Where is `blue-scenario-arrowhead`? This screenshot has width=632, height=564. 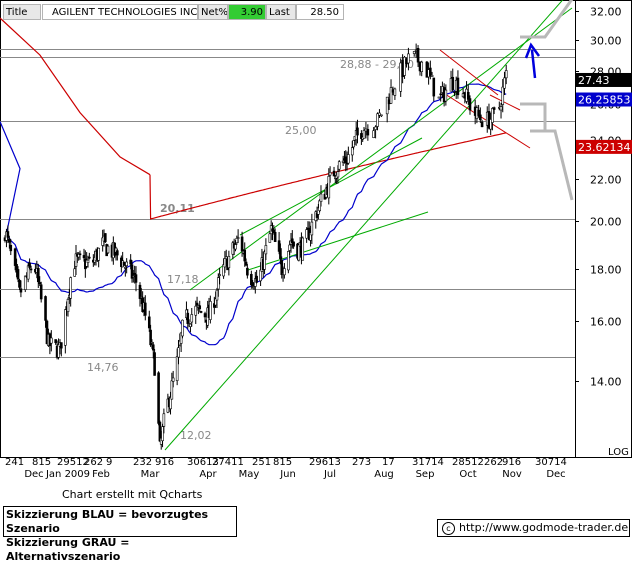
blue-scenario-arrowhead is located at coordinates (532, 50).